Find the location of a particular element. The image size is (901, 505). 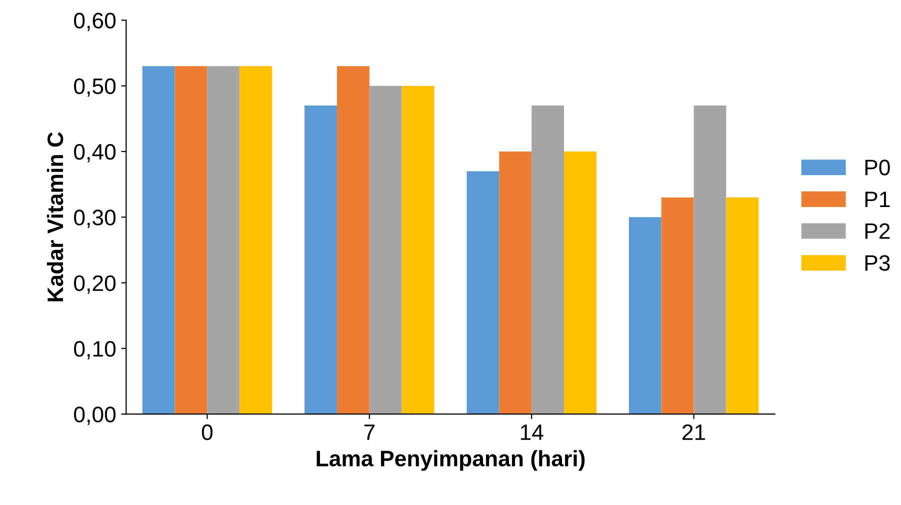

y-tick-label: 0,00 is located at coordinates (95, 415).